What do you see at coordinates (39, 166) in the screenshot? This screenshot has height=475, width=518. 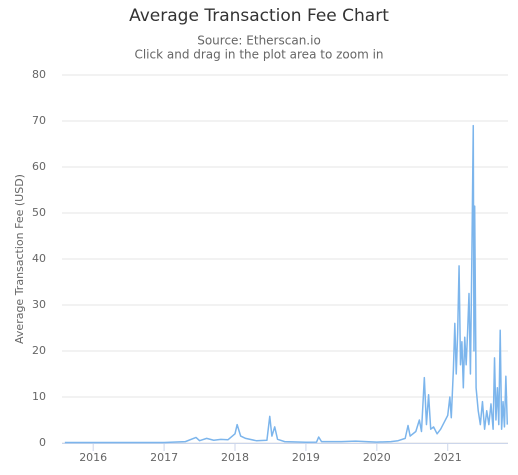 I see `y-tick-label: 60` at bounding box center [39, 166].